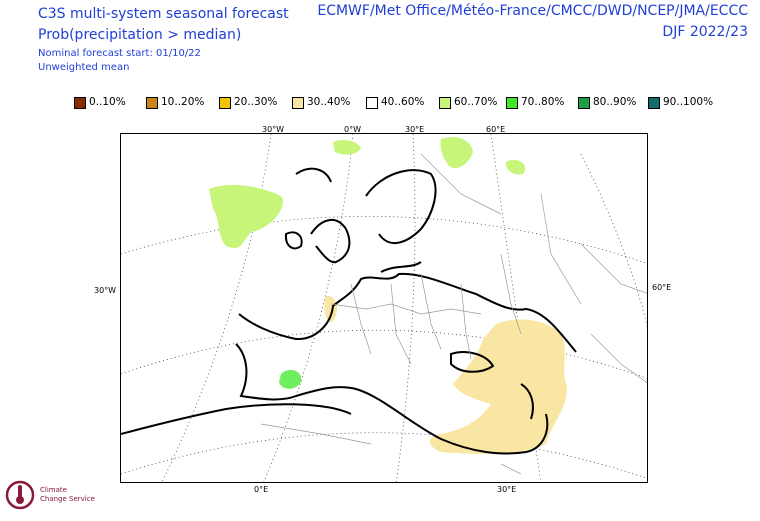  I want to click on shade-60-70-arctic, so click(456, 153).